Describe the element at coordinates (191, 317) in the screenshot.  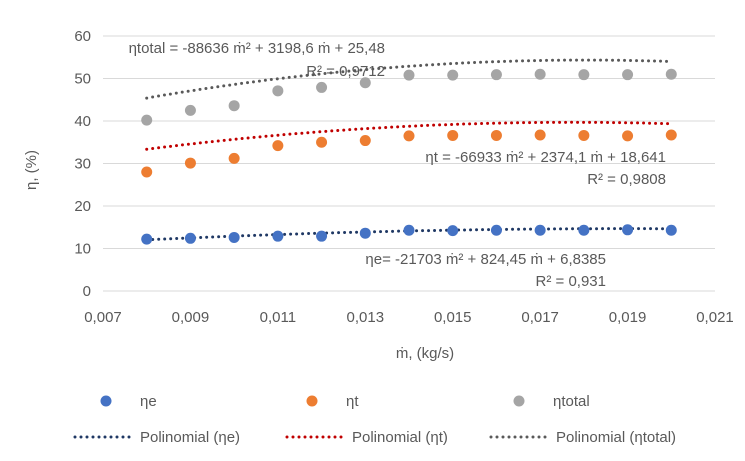
I see `x-tick-label: 0,009` at that location.